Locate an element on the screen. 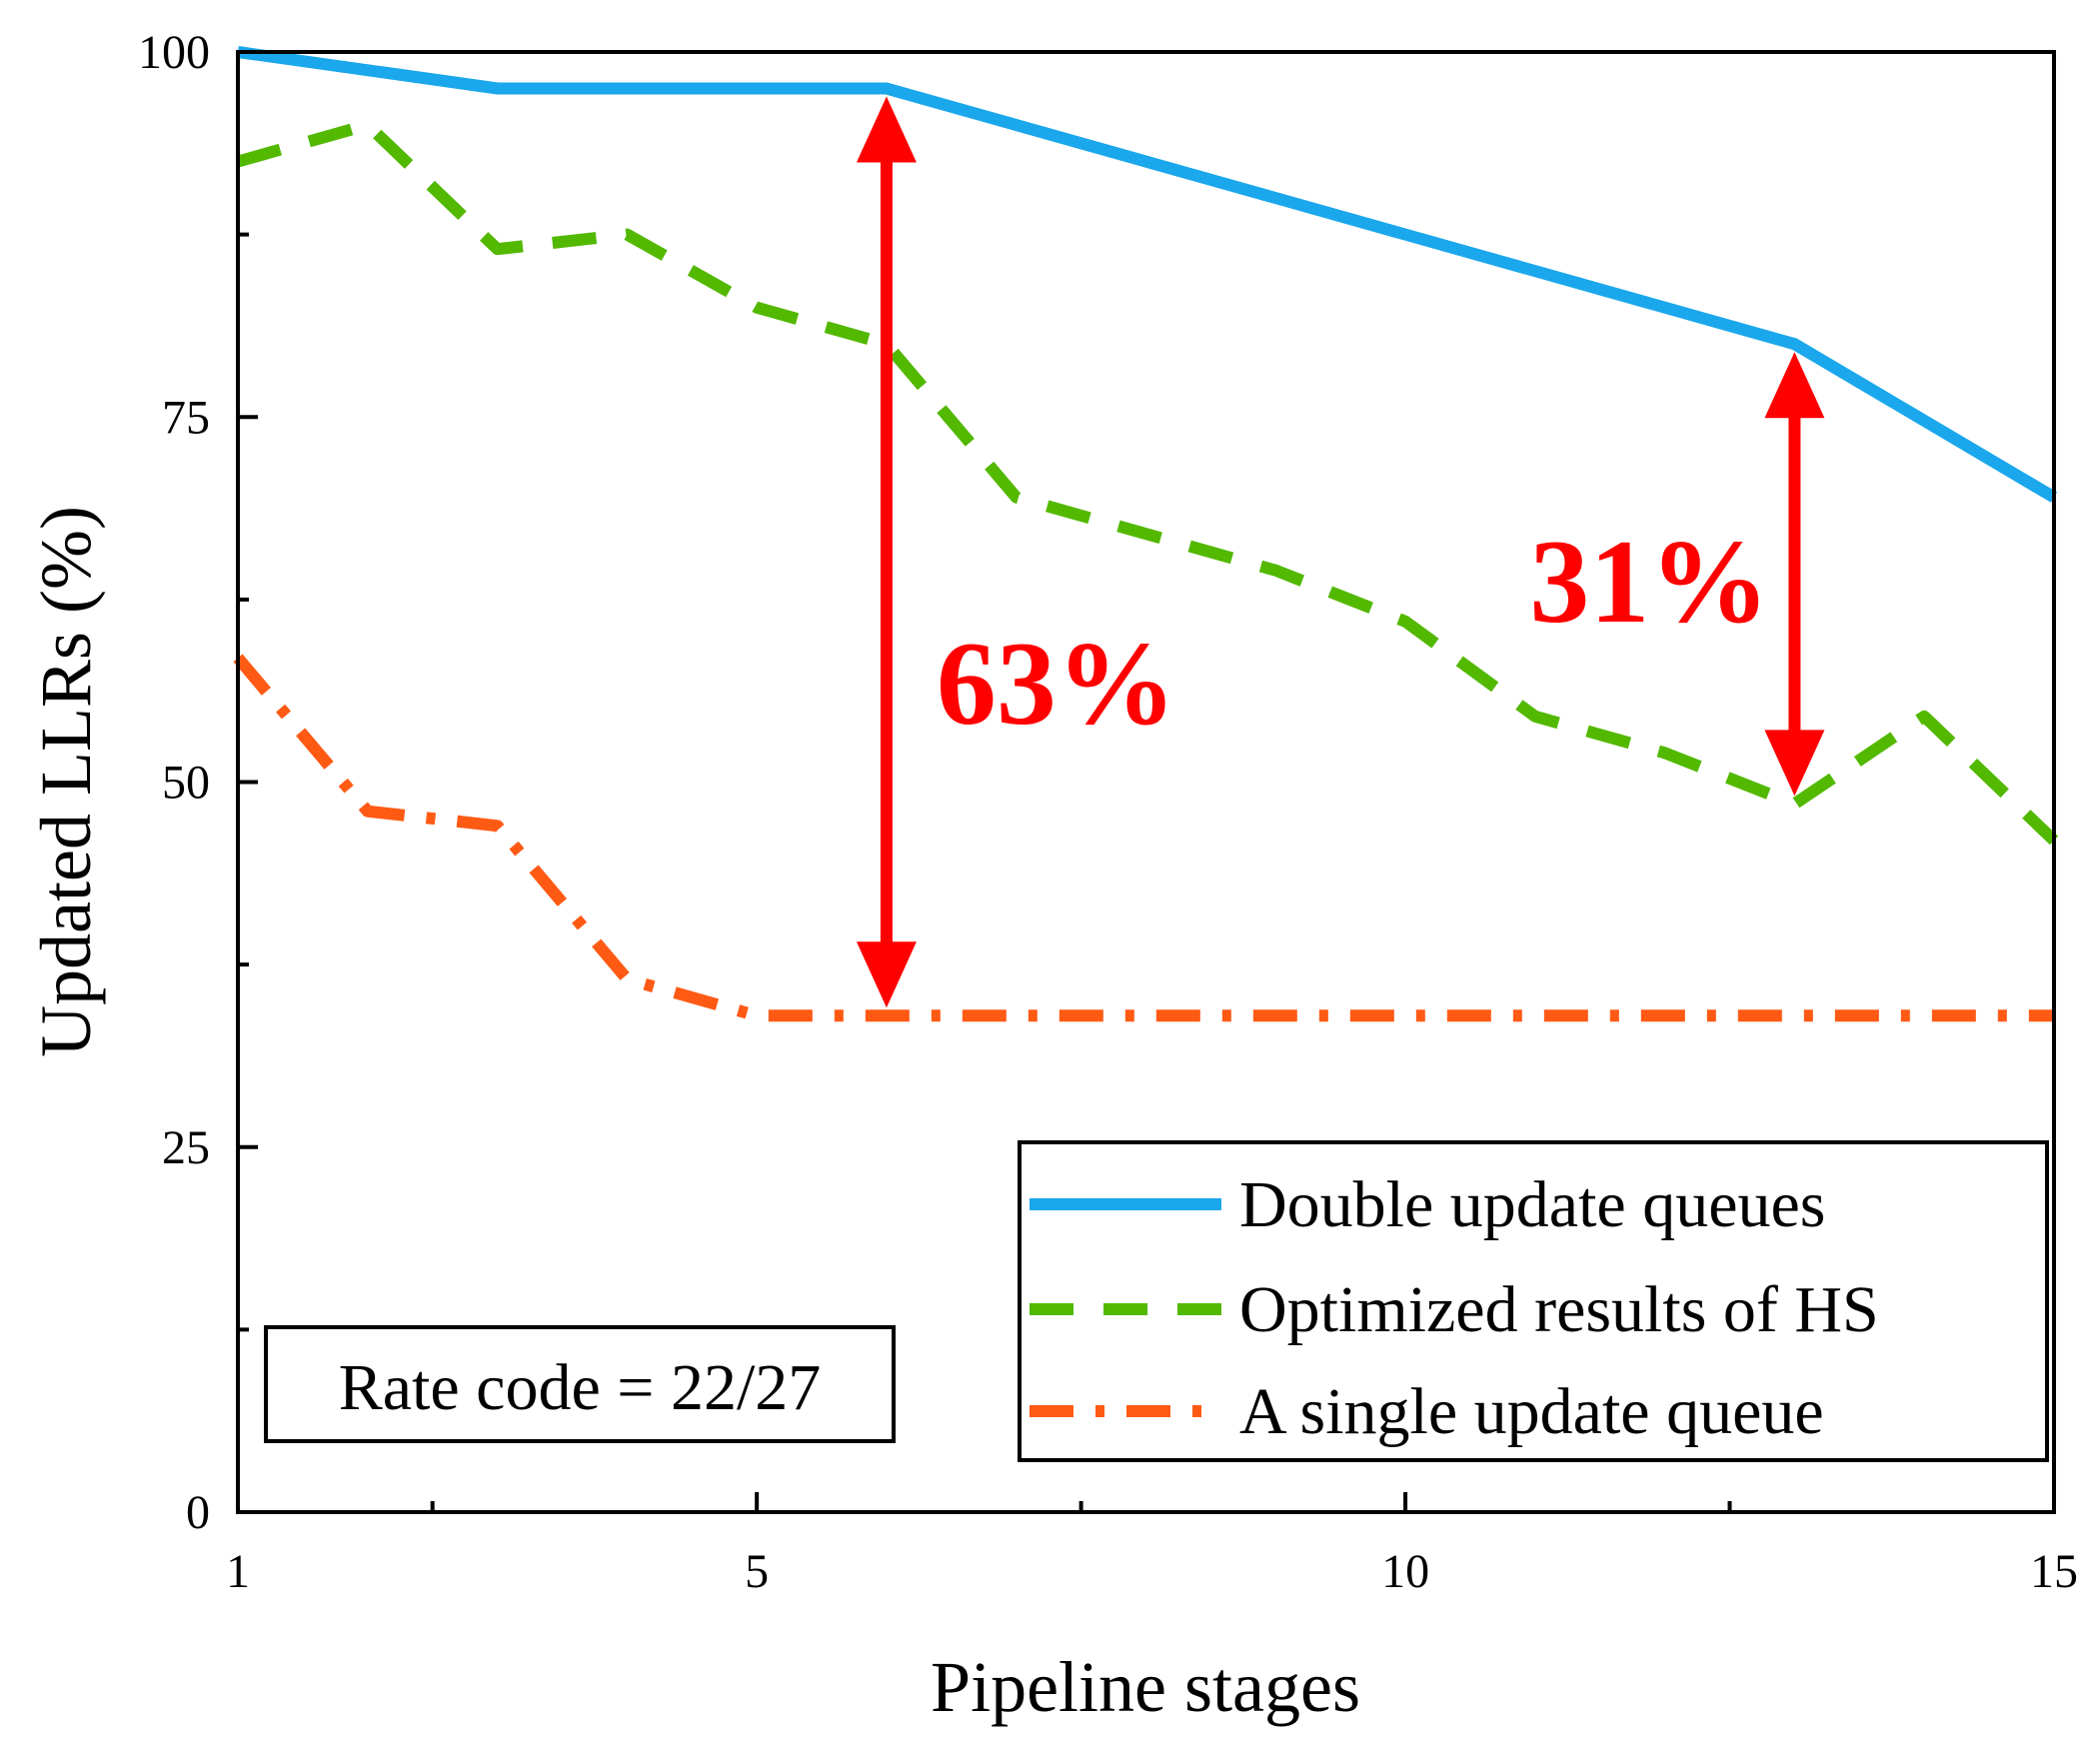  legend-label-2: Optimized results of HS is located at coordinates (1559, 1310).